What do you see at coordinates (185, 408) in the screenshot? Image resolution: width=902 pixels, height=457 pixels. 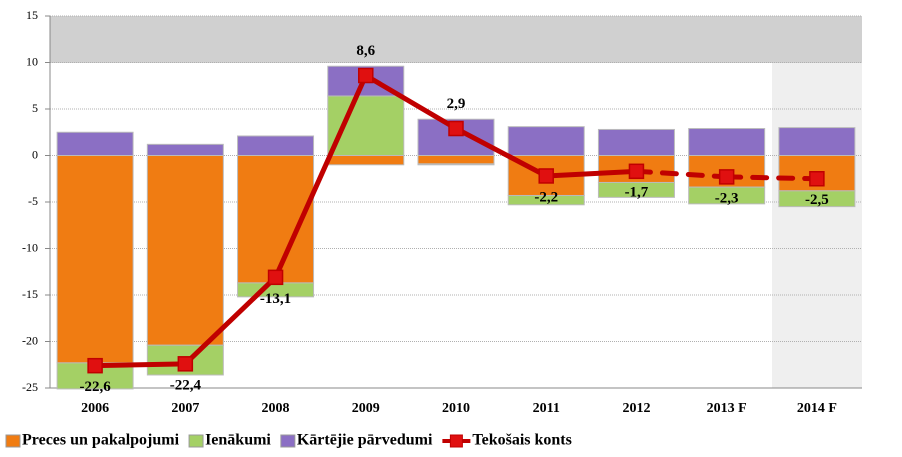 I see `x-tick-label: 2007` at bounding box center [185, 408].